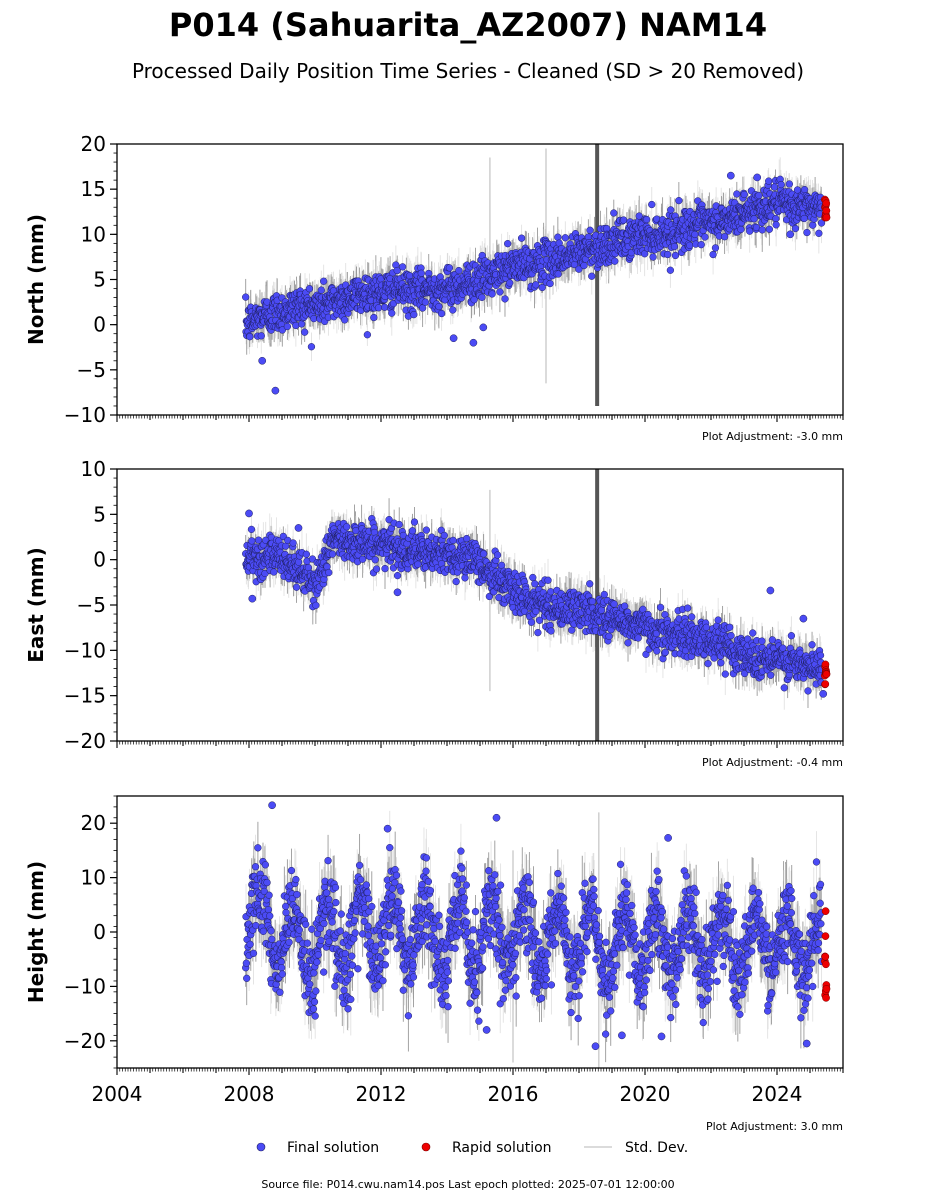 This screenshot has width=937, height=1200. What do you see at coordinates (468, 25) in the screenshot?
I see `figure-title: P014 (Sahuarita_AZ2007) NAM14` at bounding box center [468, 25].